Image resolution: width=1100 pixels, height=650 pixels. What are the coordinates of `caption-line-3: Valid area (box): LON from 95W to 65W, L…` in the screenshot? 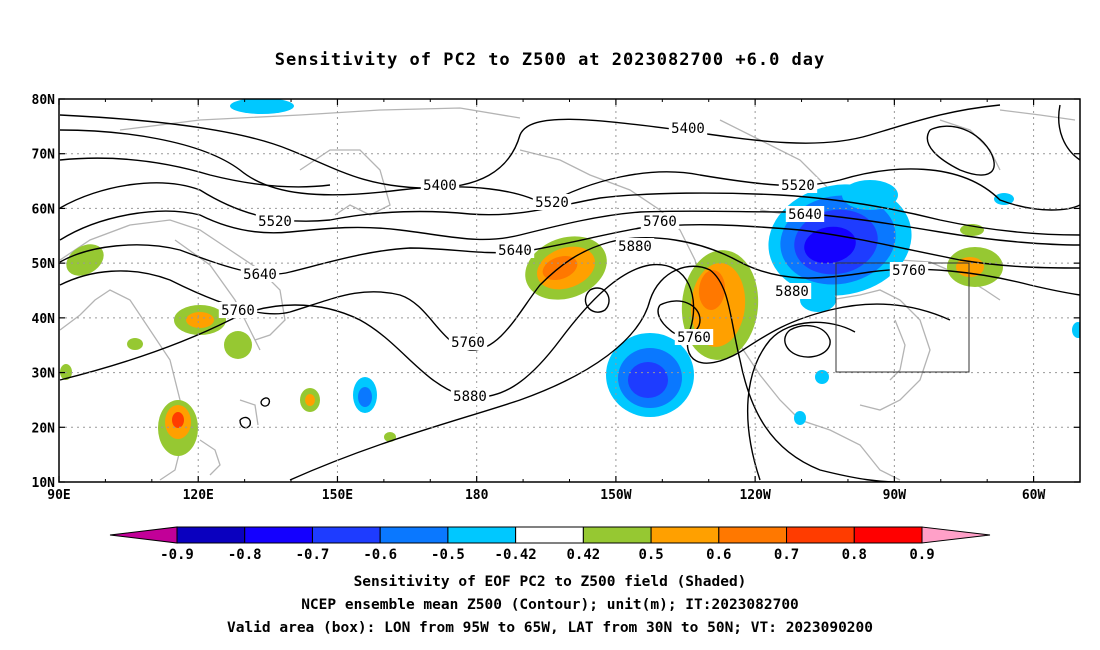 It's located at (549, 628).